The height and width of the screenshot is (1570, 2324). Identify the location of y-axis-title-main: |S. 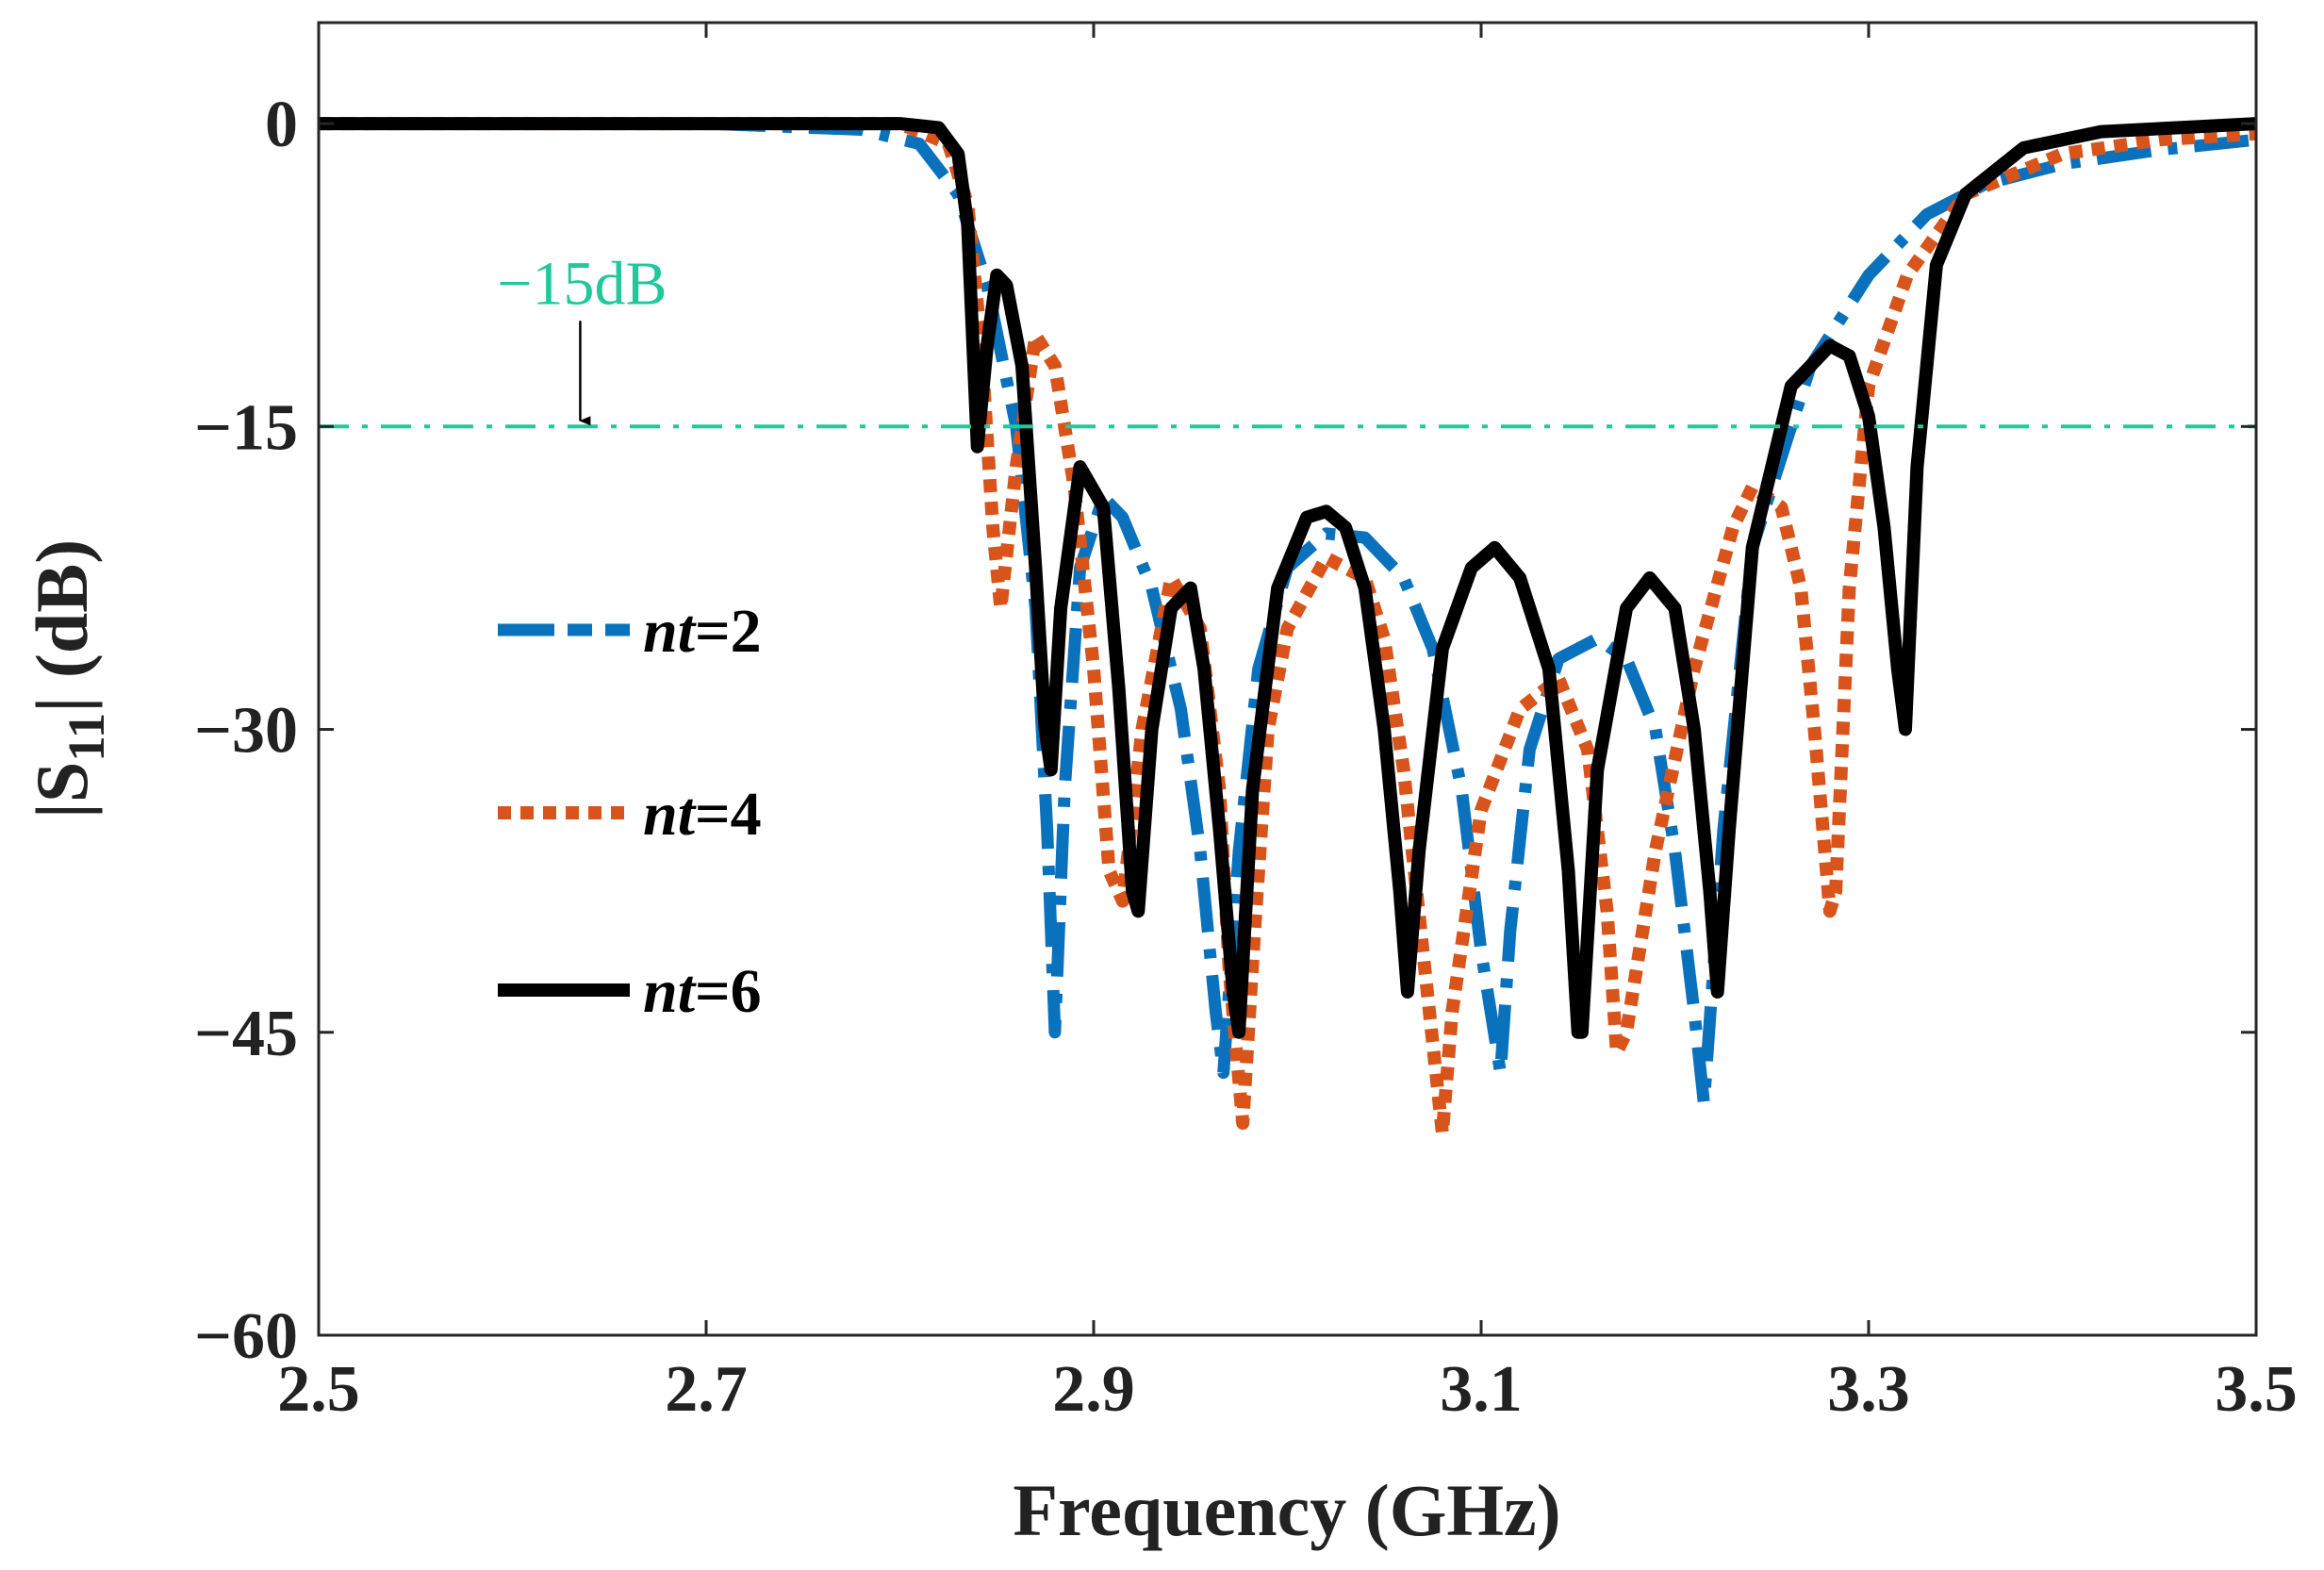
(62, 791).